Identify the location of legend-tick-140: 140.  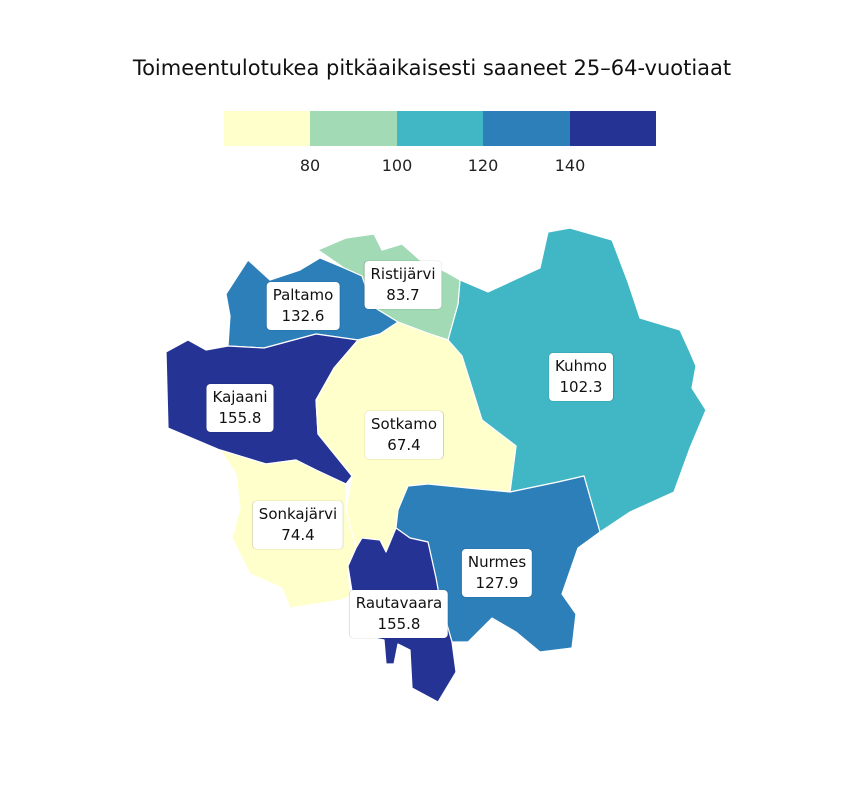
(570, 165).